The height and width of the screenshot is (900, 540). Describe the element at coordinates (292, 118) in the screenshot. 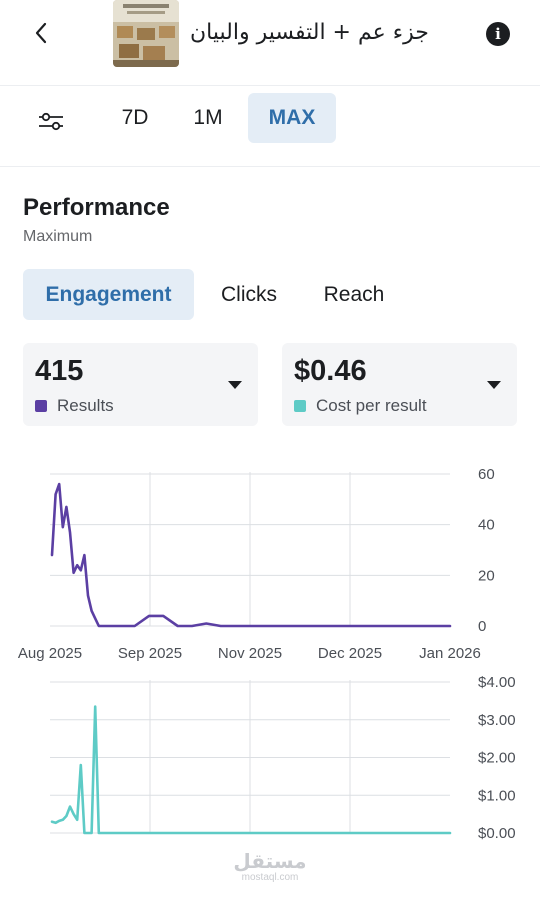

I see `range-max-button: MAX` at that location.